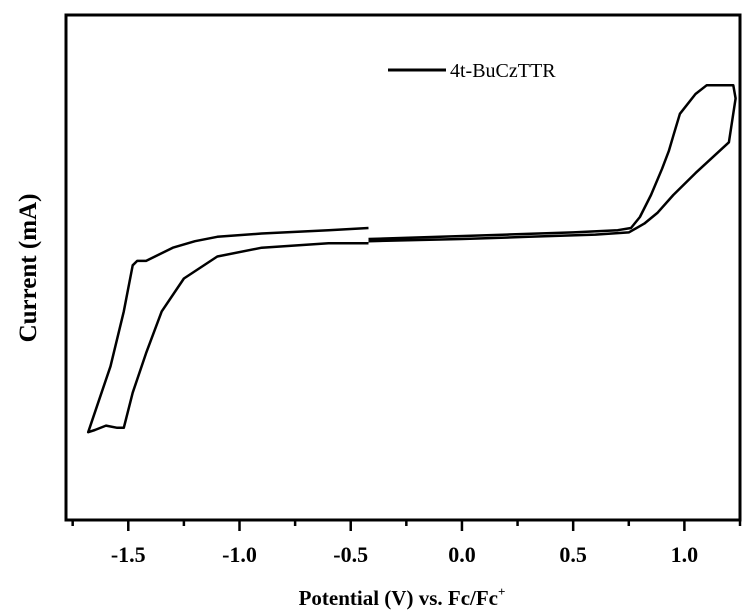 The width and height of the screenshot is (745, 615). Describe the element at coordinates (406, 525) in the screenshot. I see `x-axis-ticks` at that location.